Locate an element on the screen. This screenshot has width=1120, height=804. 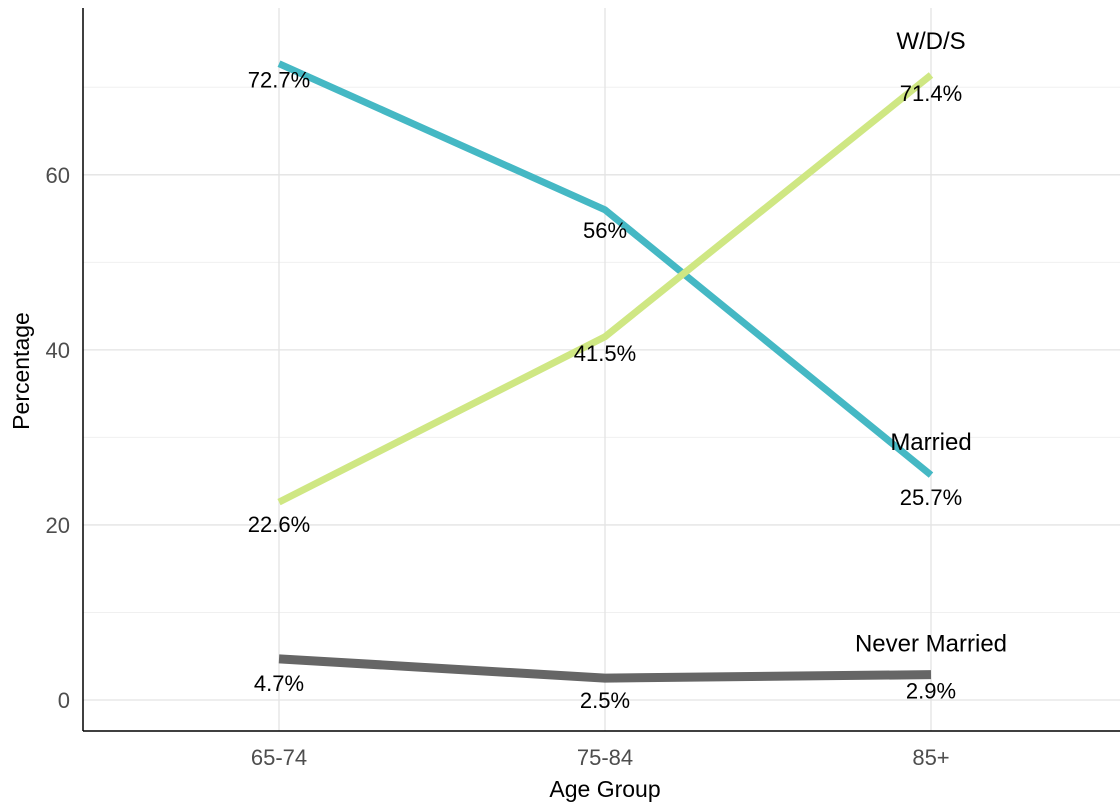
series-name-married: Married is located at coordinates (930, 442).